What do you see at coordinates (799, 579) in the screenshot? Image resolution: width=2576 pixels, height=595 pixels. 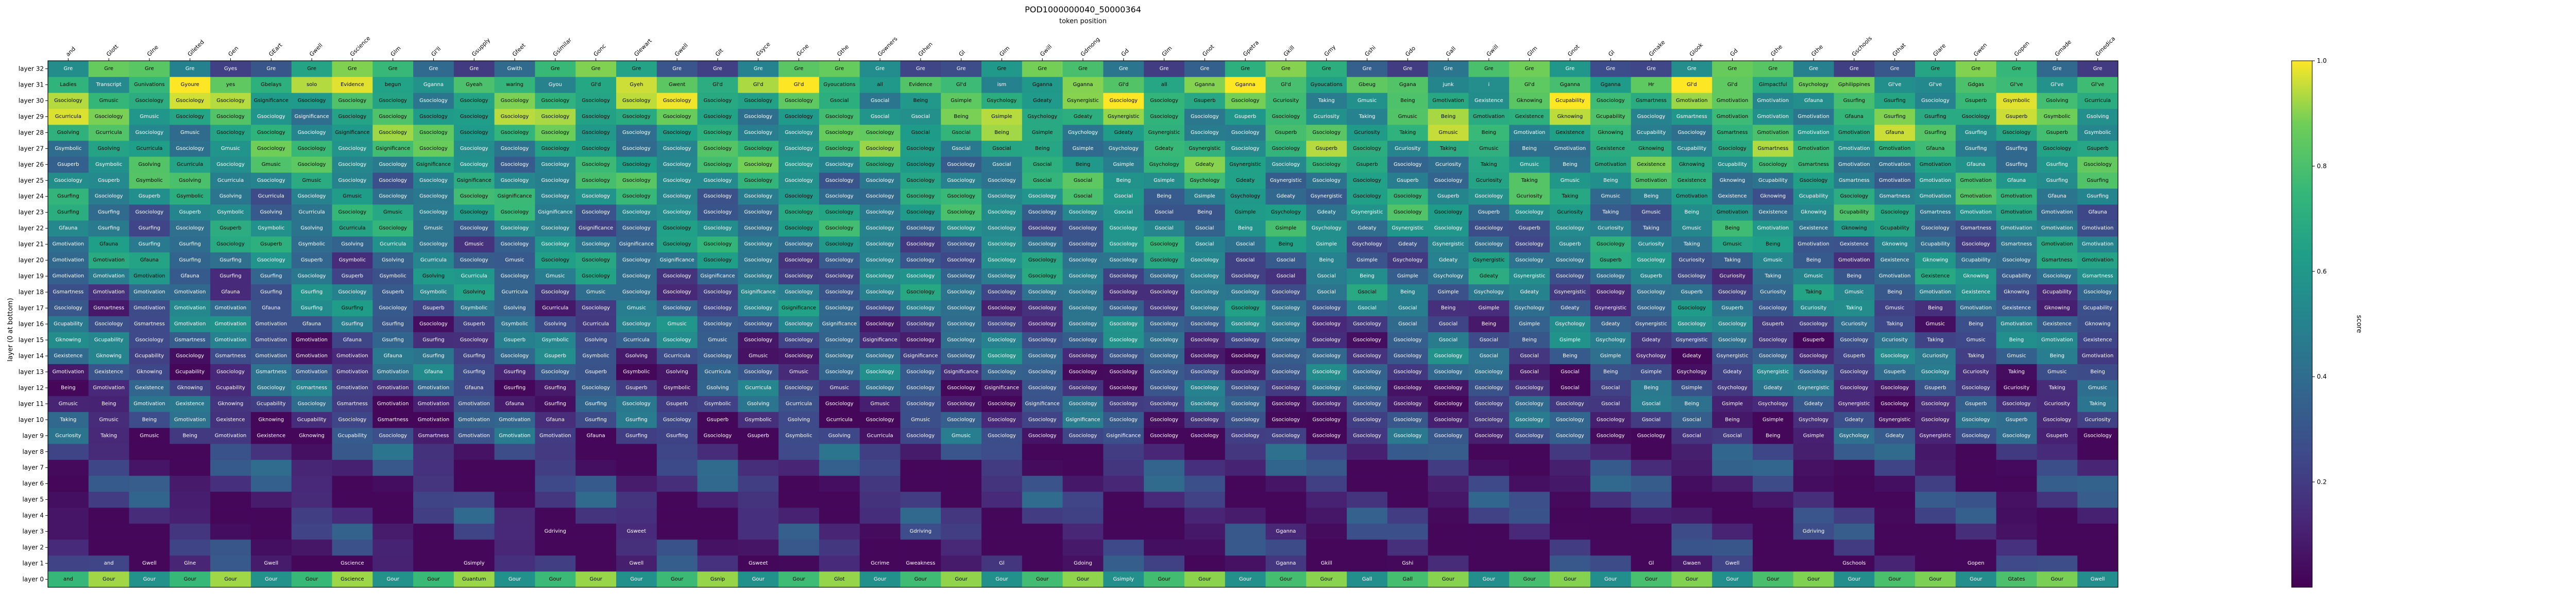 I see `cell-token-label: Gour` at bounding box center [799, 579].